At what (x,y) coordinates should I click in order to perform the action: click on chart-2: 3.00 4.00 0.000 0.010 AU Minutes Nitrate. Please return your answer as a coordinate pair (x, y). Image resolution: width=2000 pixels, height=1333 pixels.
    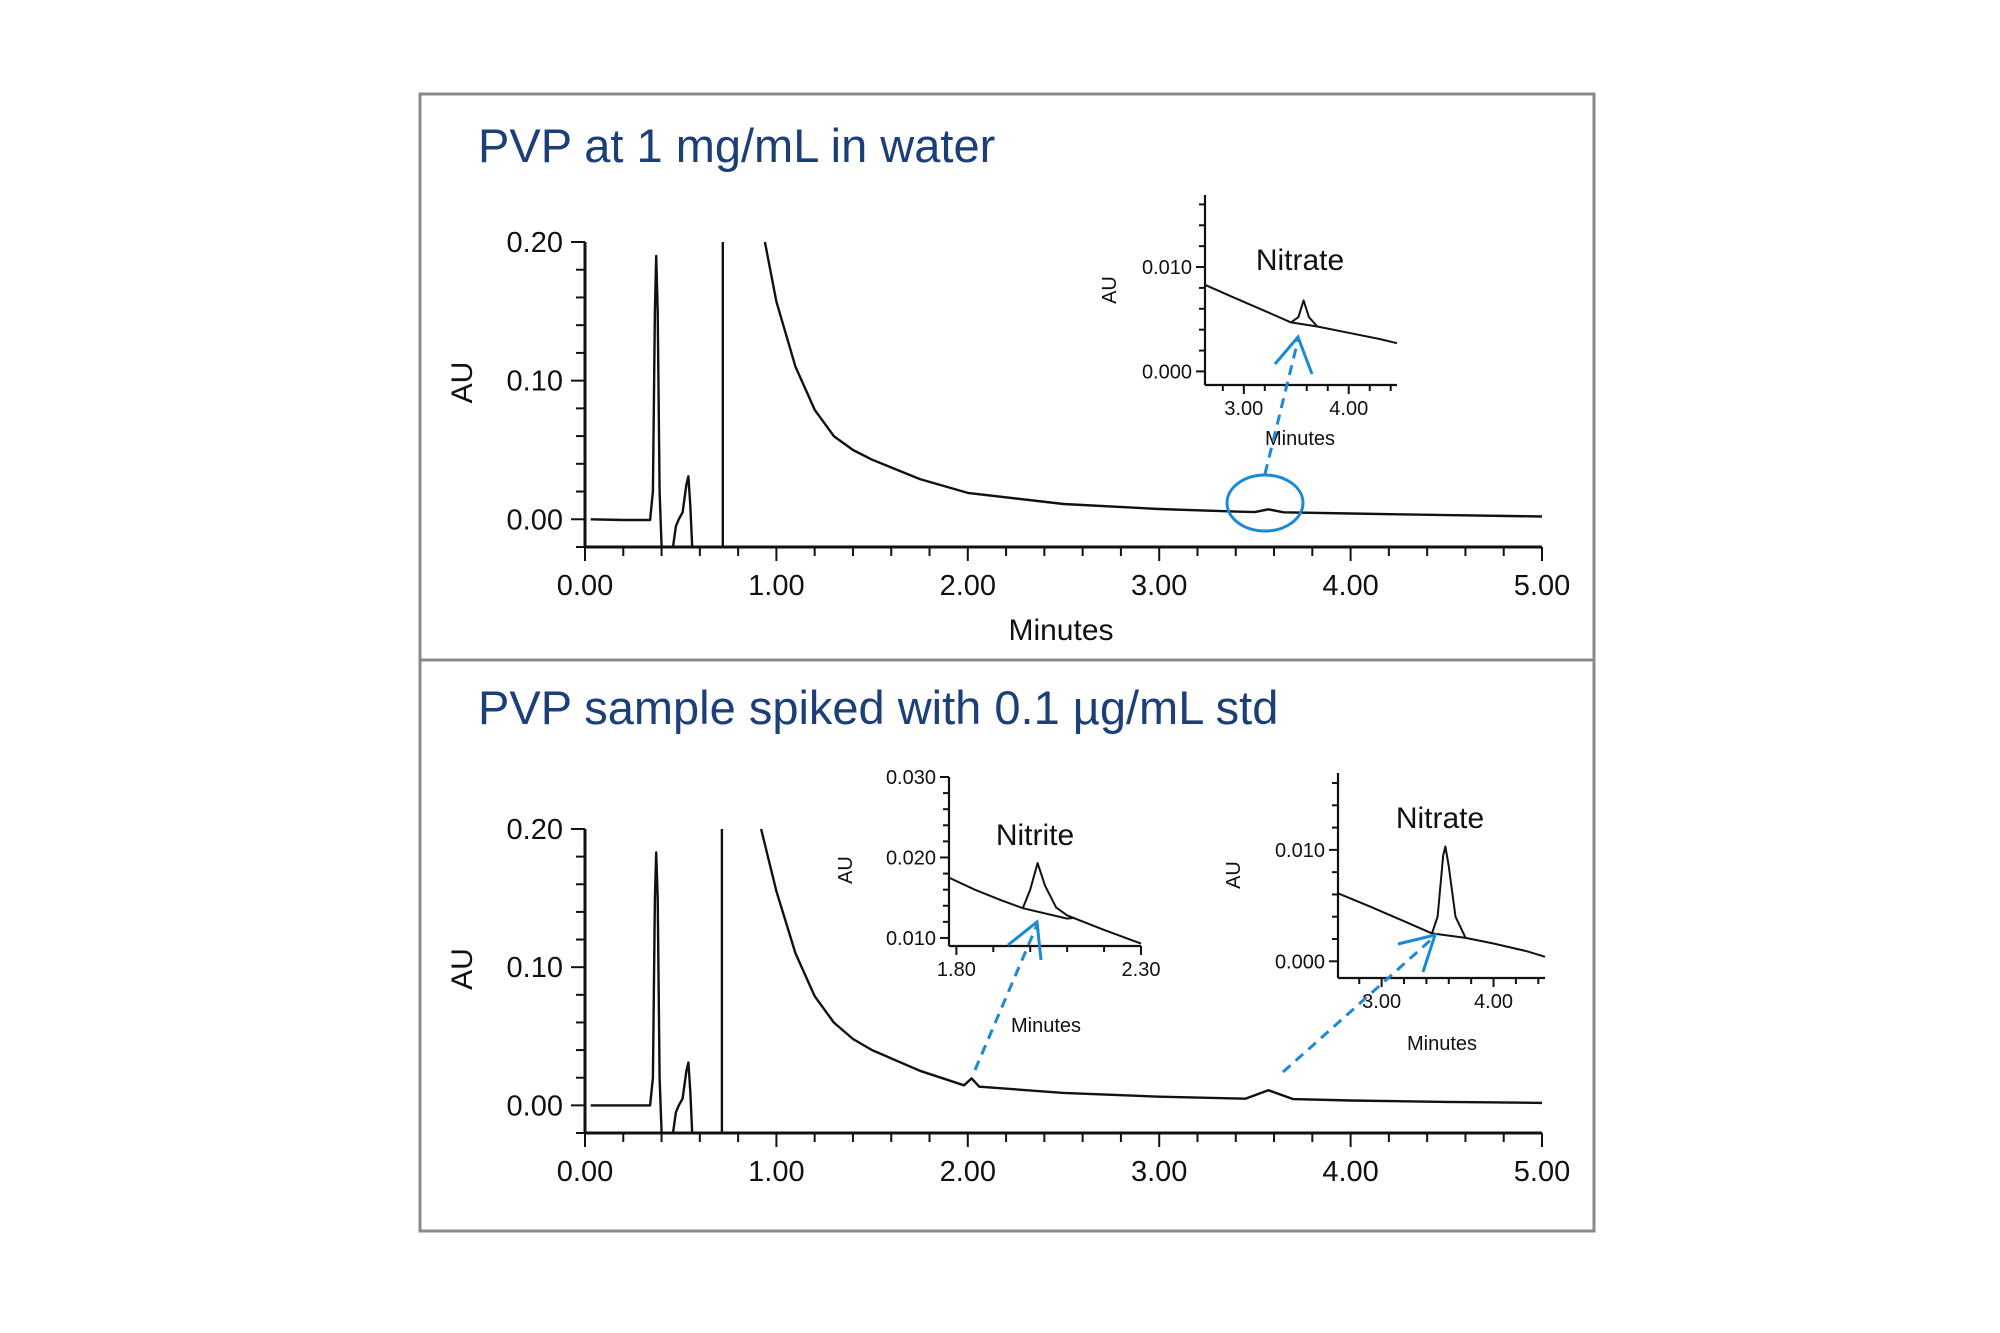
    Looking at the image, I should click on (1248, 322).